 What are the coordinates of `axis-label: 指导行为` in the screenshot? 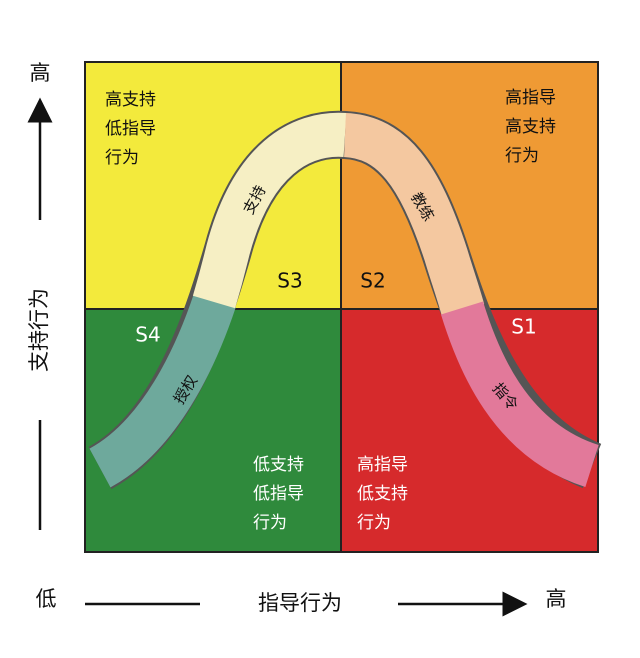 It's located at (300, 603).